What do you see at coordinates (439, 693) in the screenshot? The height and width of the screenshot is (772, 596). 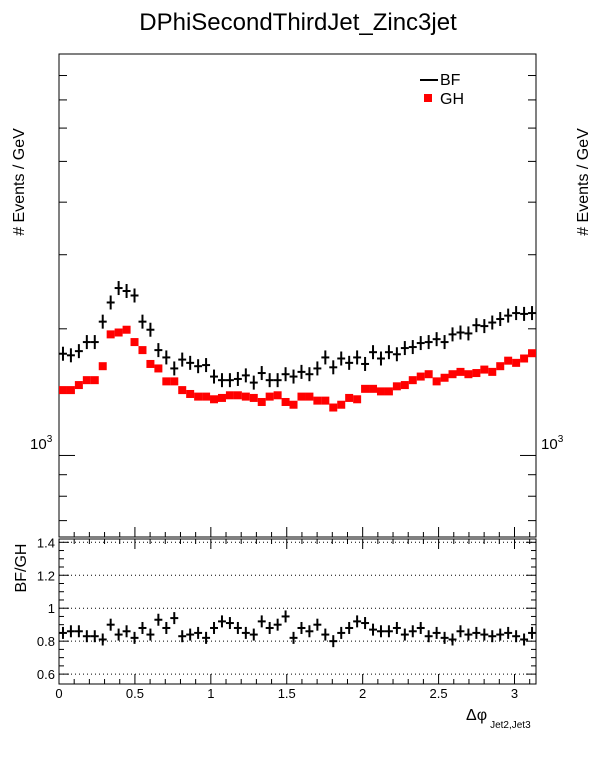 I see `x-tick-label: 2.5` at bounding box center [439, 693].